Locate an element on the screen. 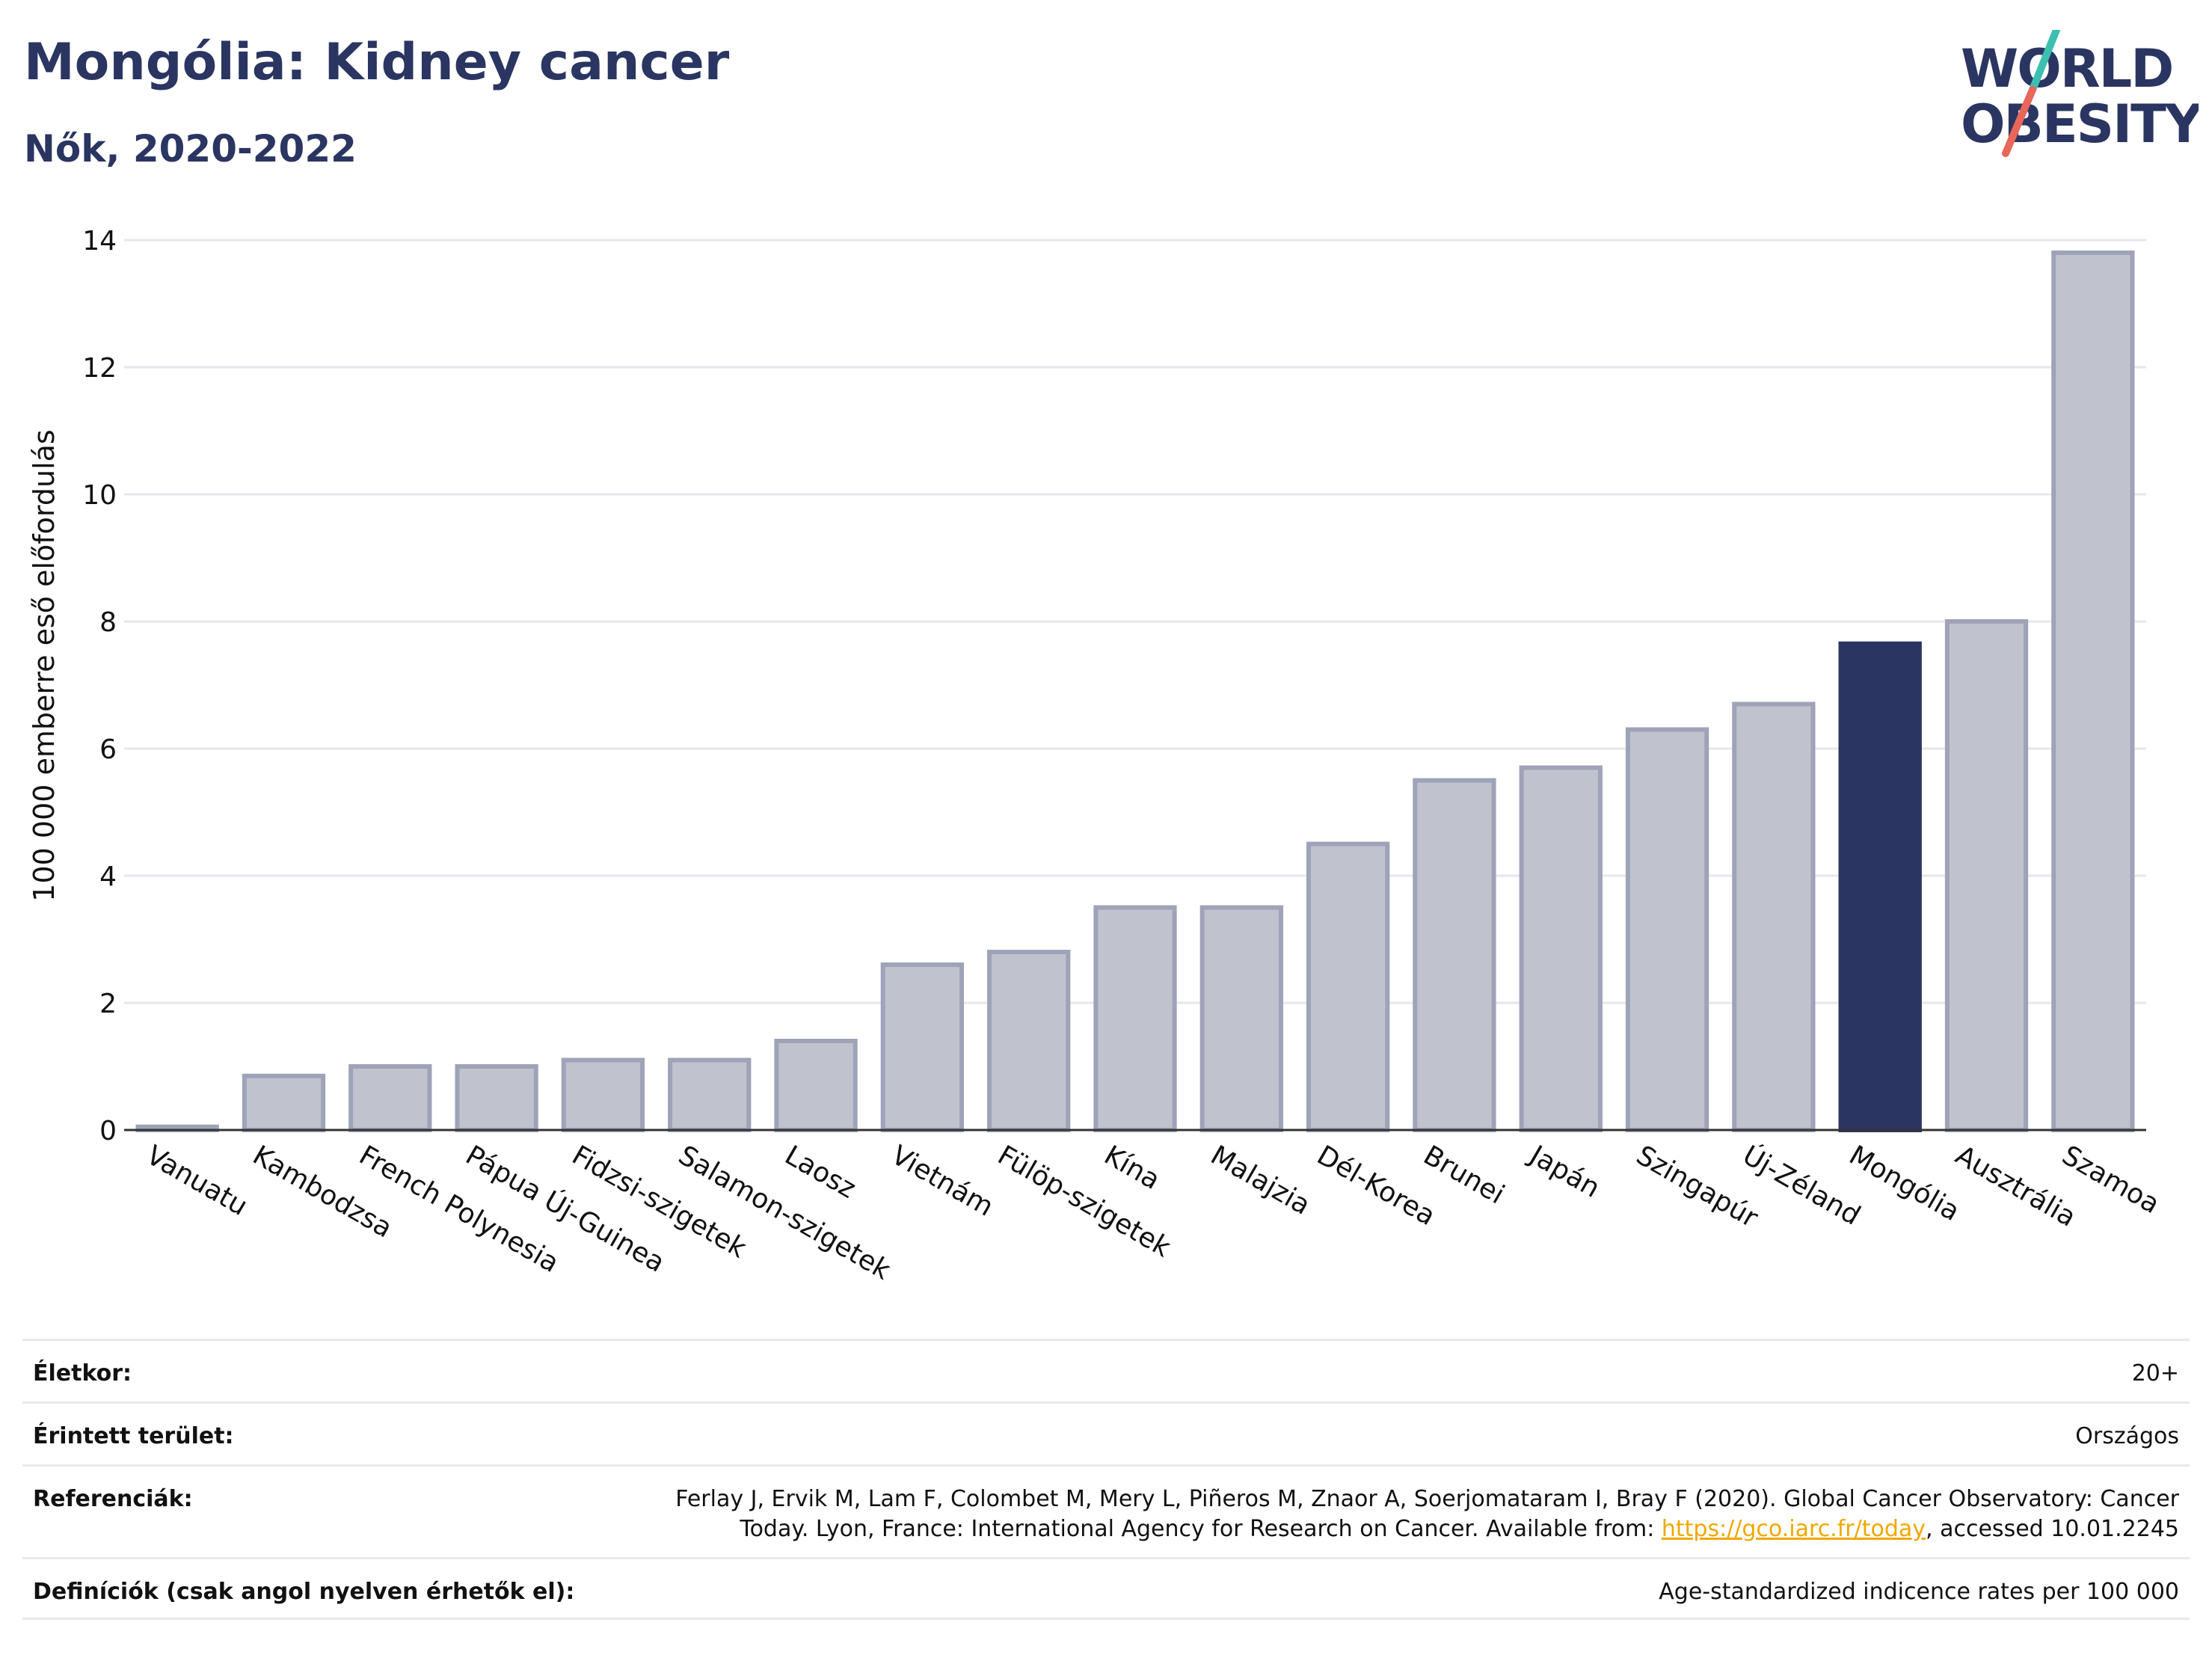 The width and height of the screenshot is (2212, 1655). y-tick-label: 14 is located at coordinates (99, 241).